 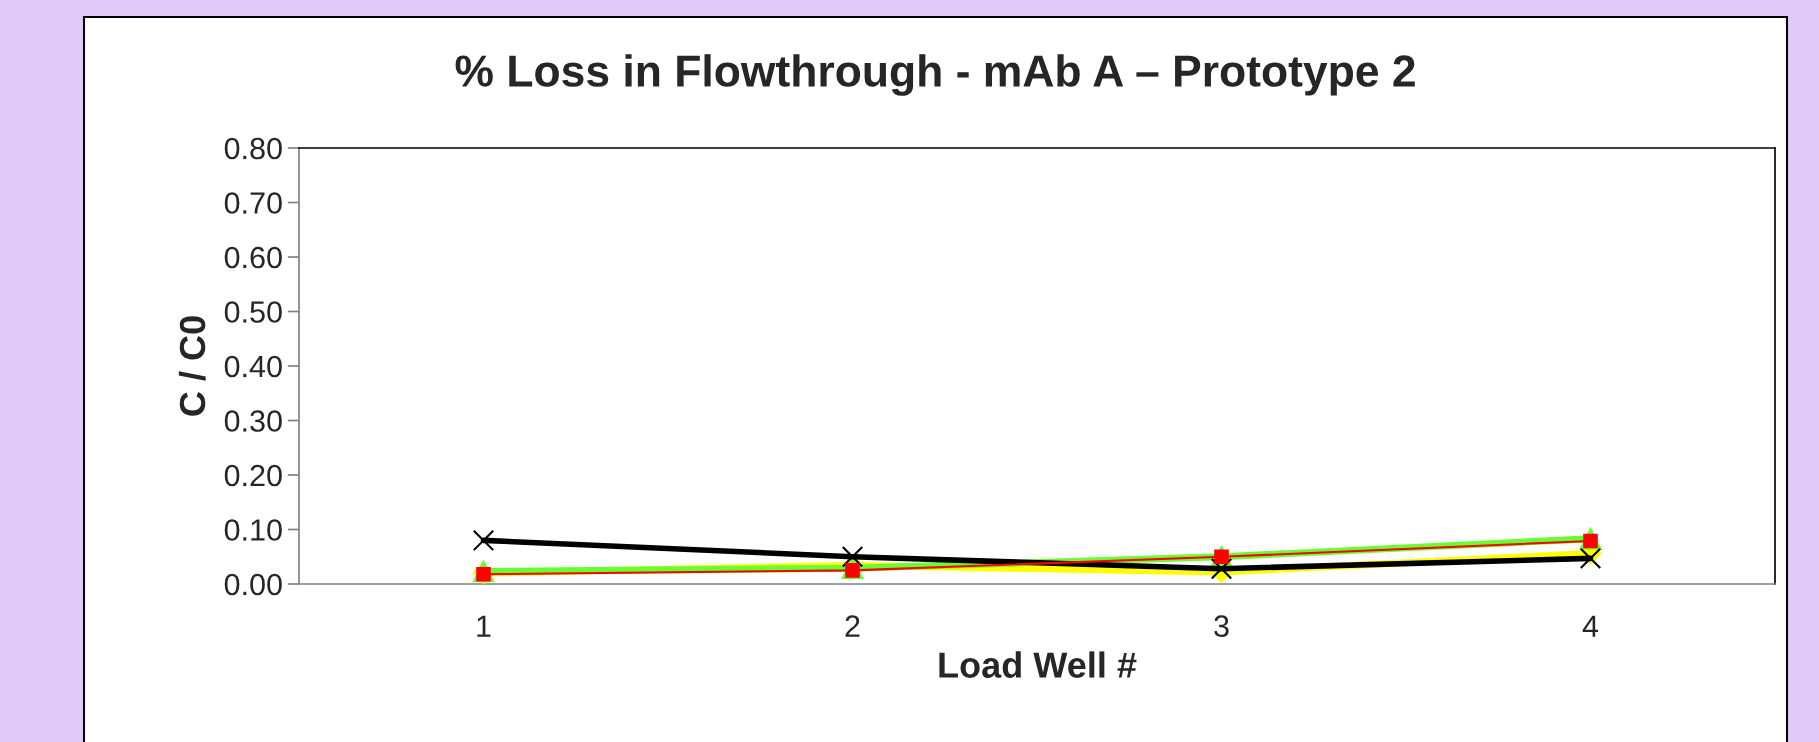 I want to click on y-tick-label: 0.70, so click(x=253, y=203).